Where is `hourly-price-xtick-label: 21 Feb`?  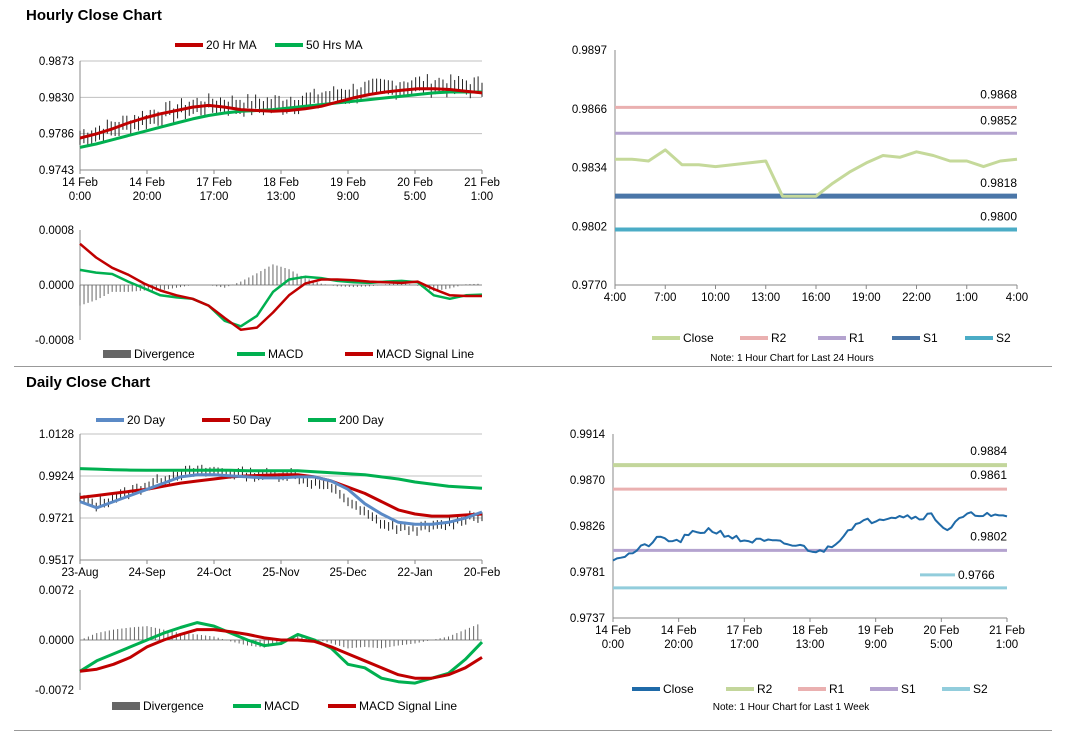 hourly-price-xtick-label: 21 Feb is located at coordinates (482, 183).